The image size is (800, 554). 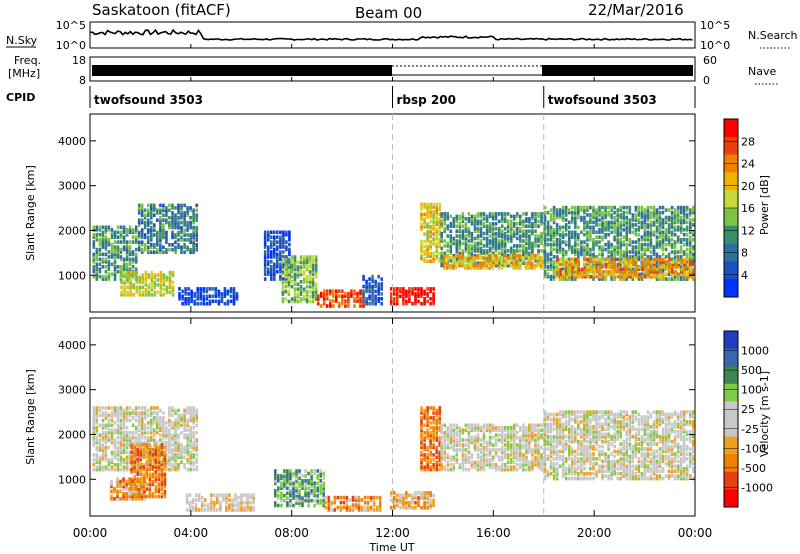 I want to click on freq-label-line2: [MHz], so click(x=24, y=73).